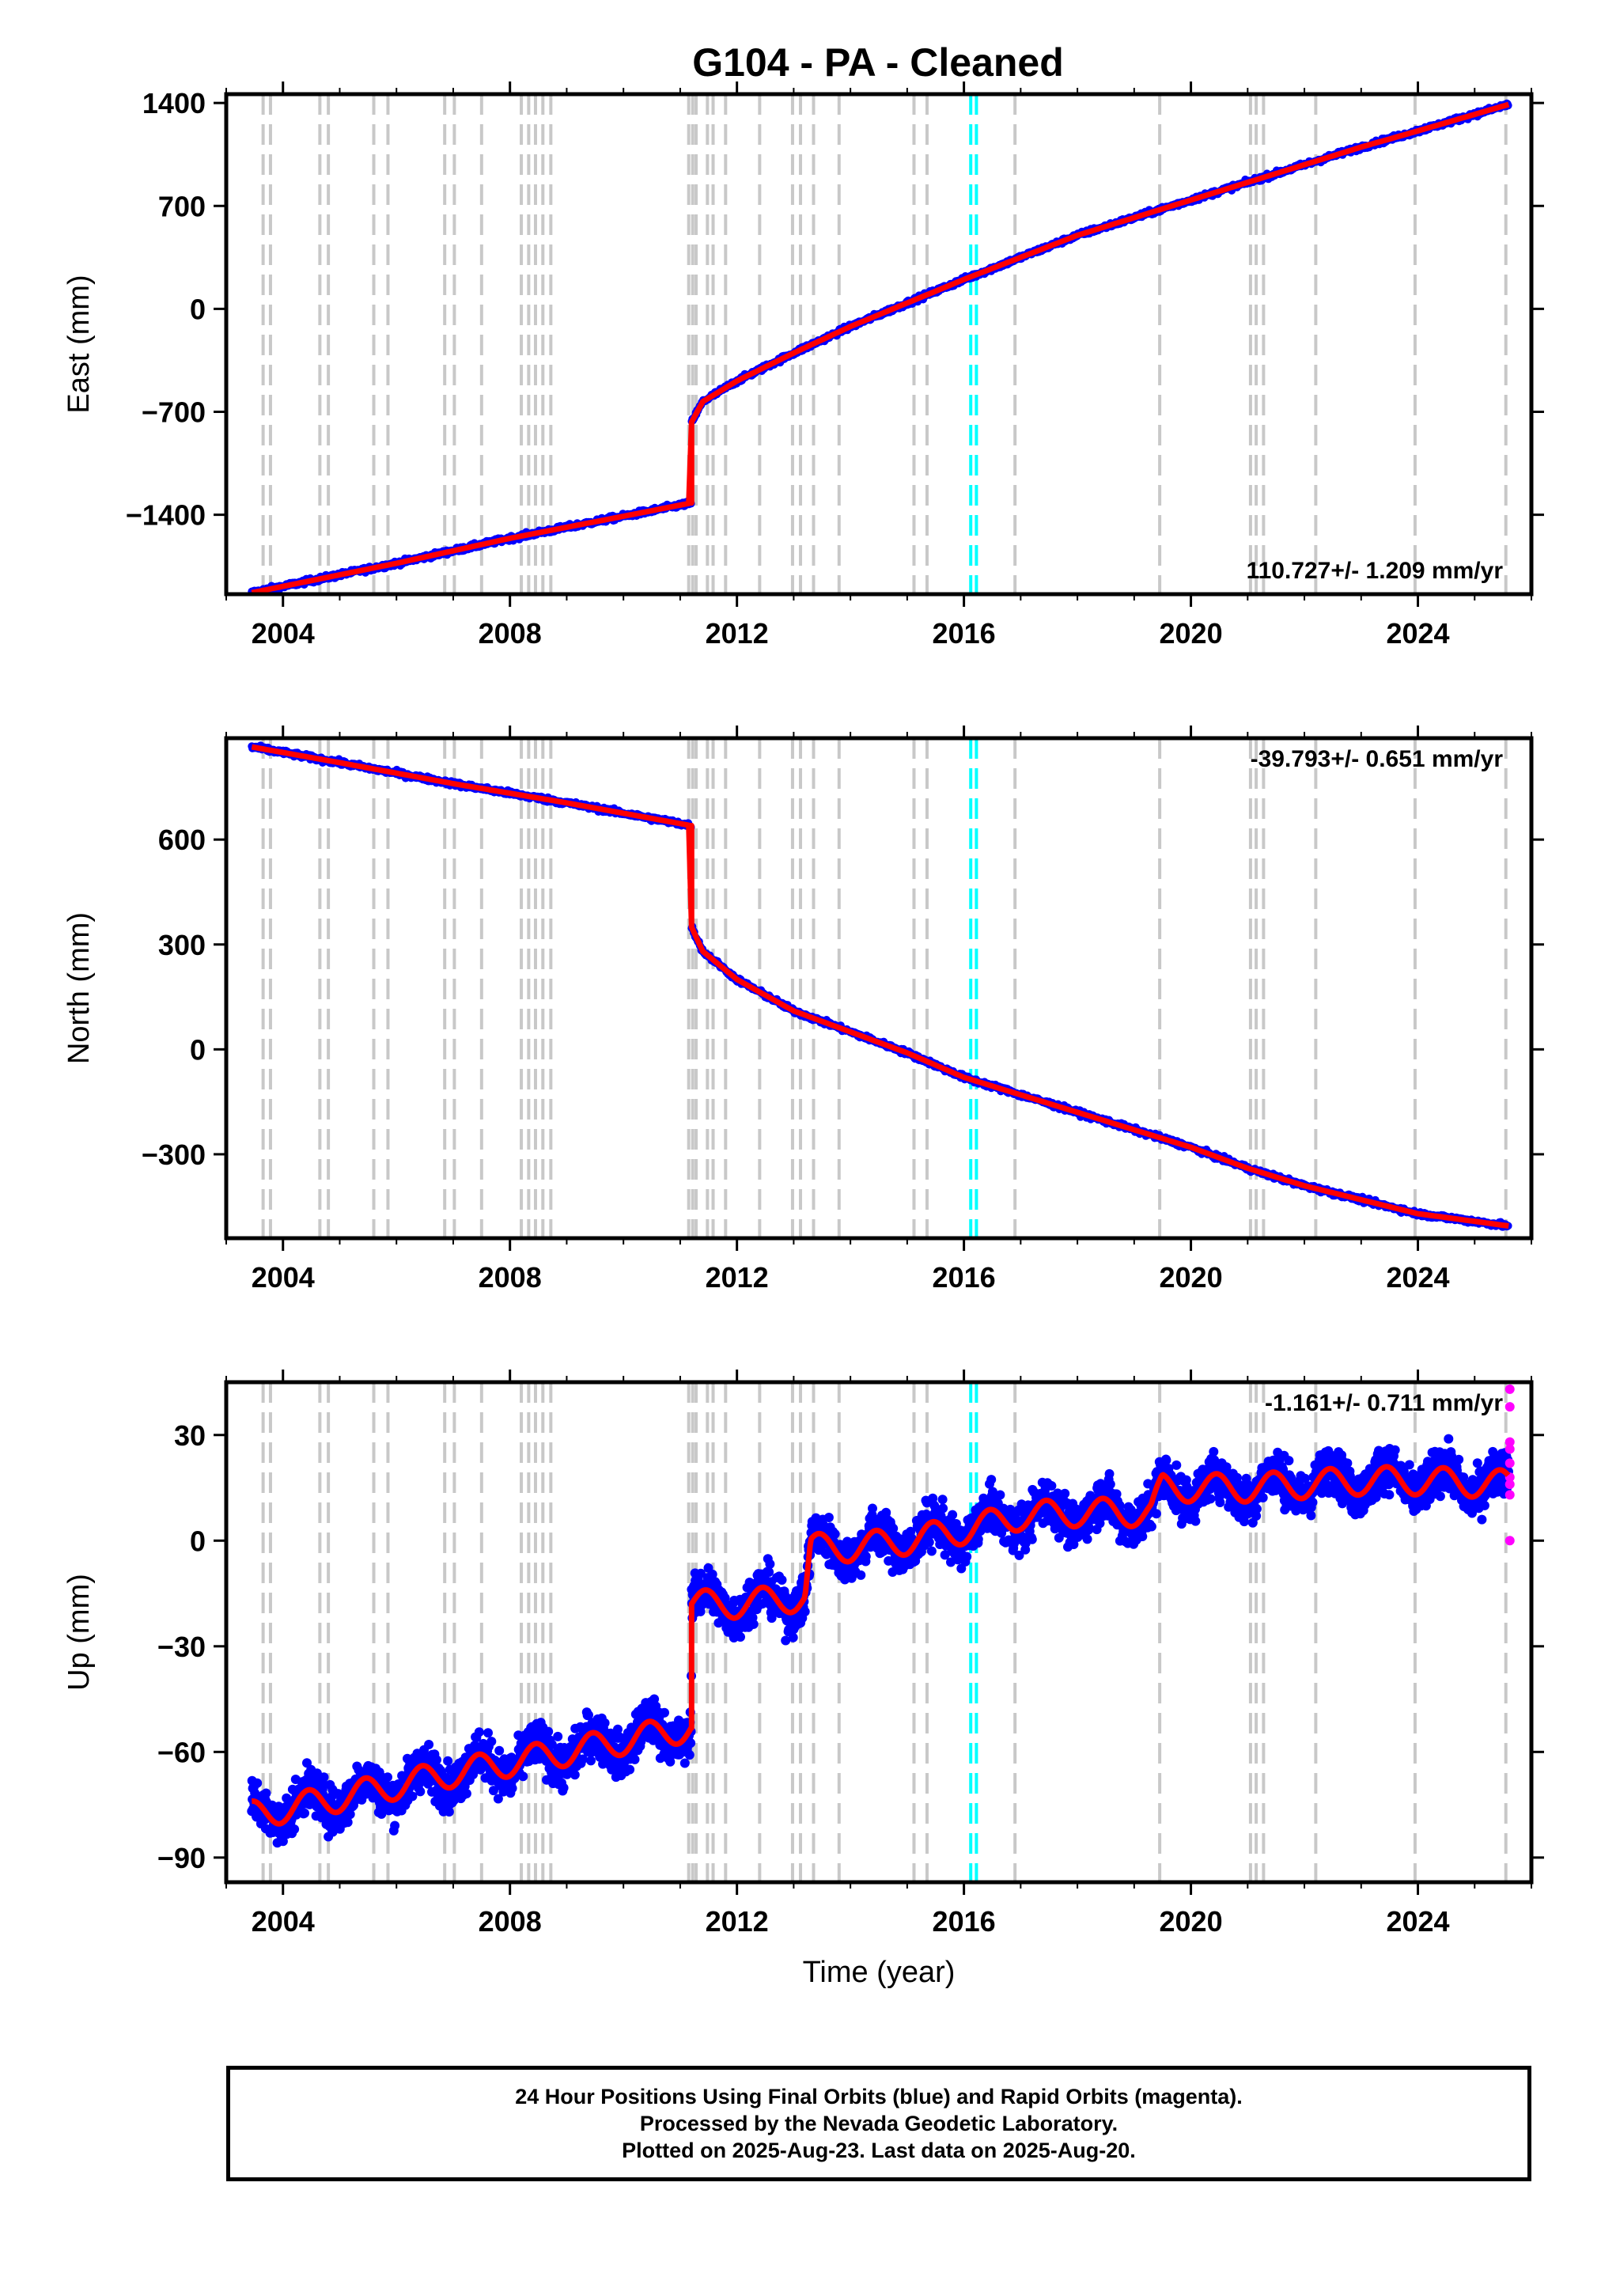 This screenshot has height=2296, width=1601. Describe the element at coordinates (166, 515) in the screenshot. I see `y-tick-label: −1400` at that location.